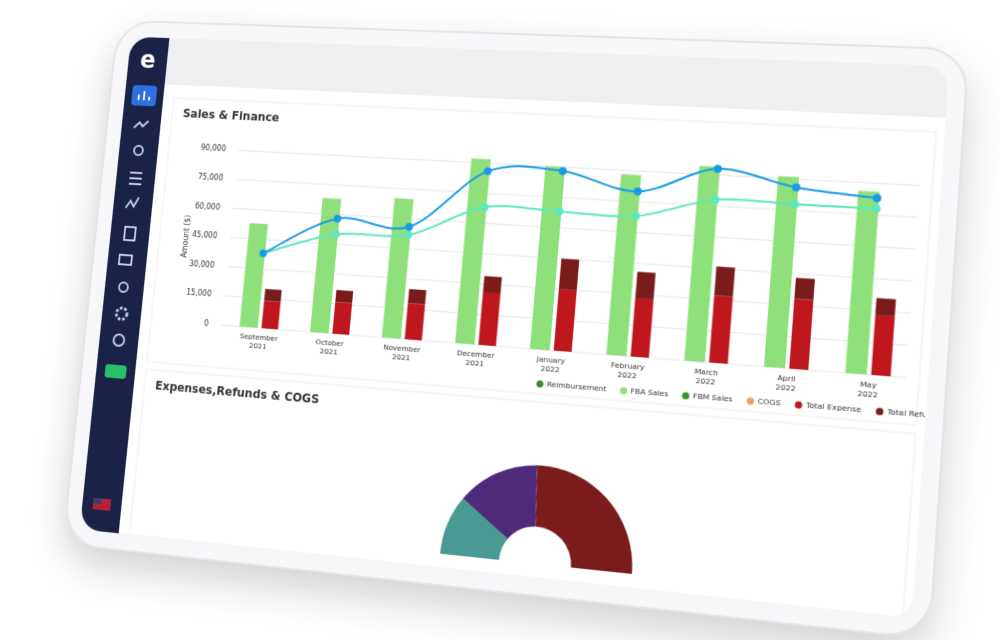 The width and height of the screenshot is (1000, 640). Describe the element at coordinates (628, 366) in the screenshot. I see `x-tick-label: February` at that location.